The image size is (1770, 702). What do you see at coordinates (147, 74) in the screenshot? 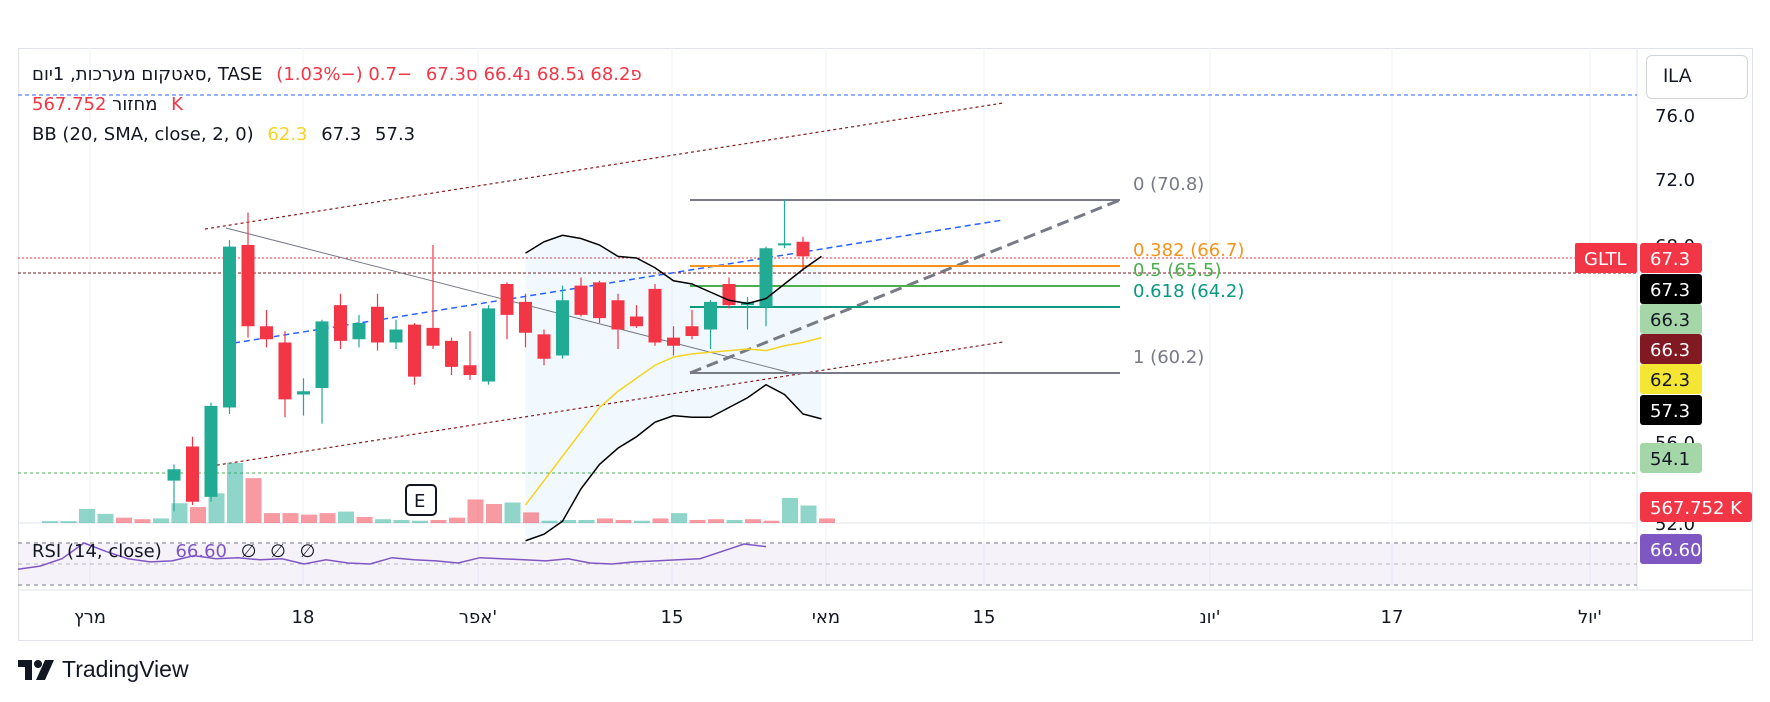
I see `symbol-title: סאטקום מערכות, 1יום, TASE` at bounding box center [147, 74].